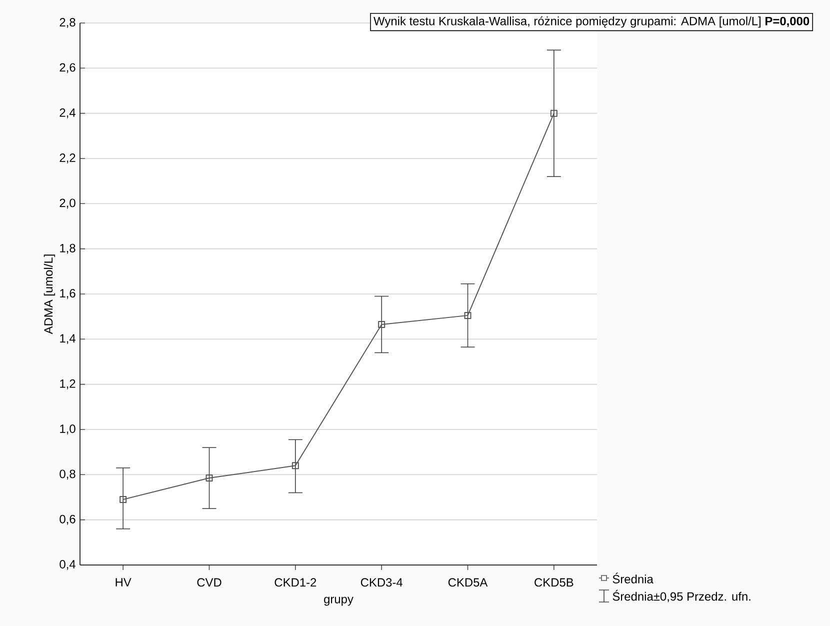 Image resolution: width=830 pixels, height=626 pixels. Describe the element at coordinates (295, 582) in the screenshot. I see `x-tick-label: CKD1-2` at that location.